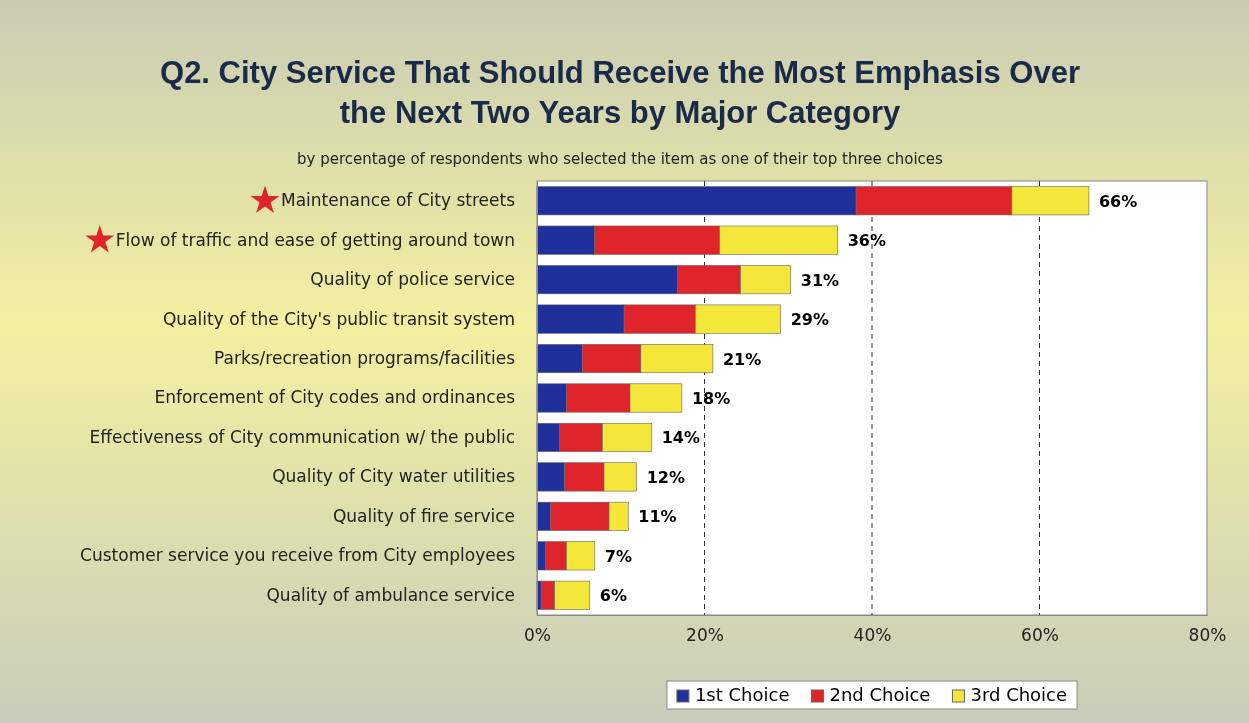 The image size is (1249, 723). What do you see at coordinates (412, 279) in the screenshot?
I see `y-tick-label: Quality of police service` at bounding box center [412, 279].